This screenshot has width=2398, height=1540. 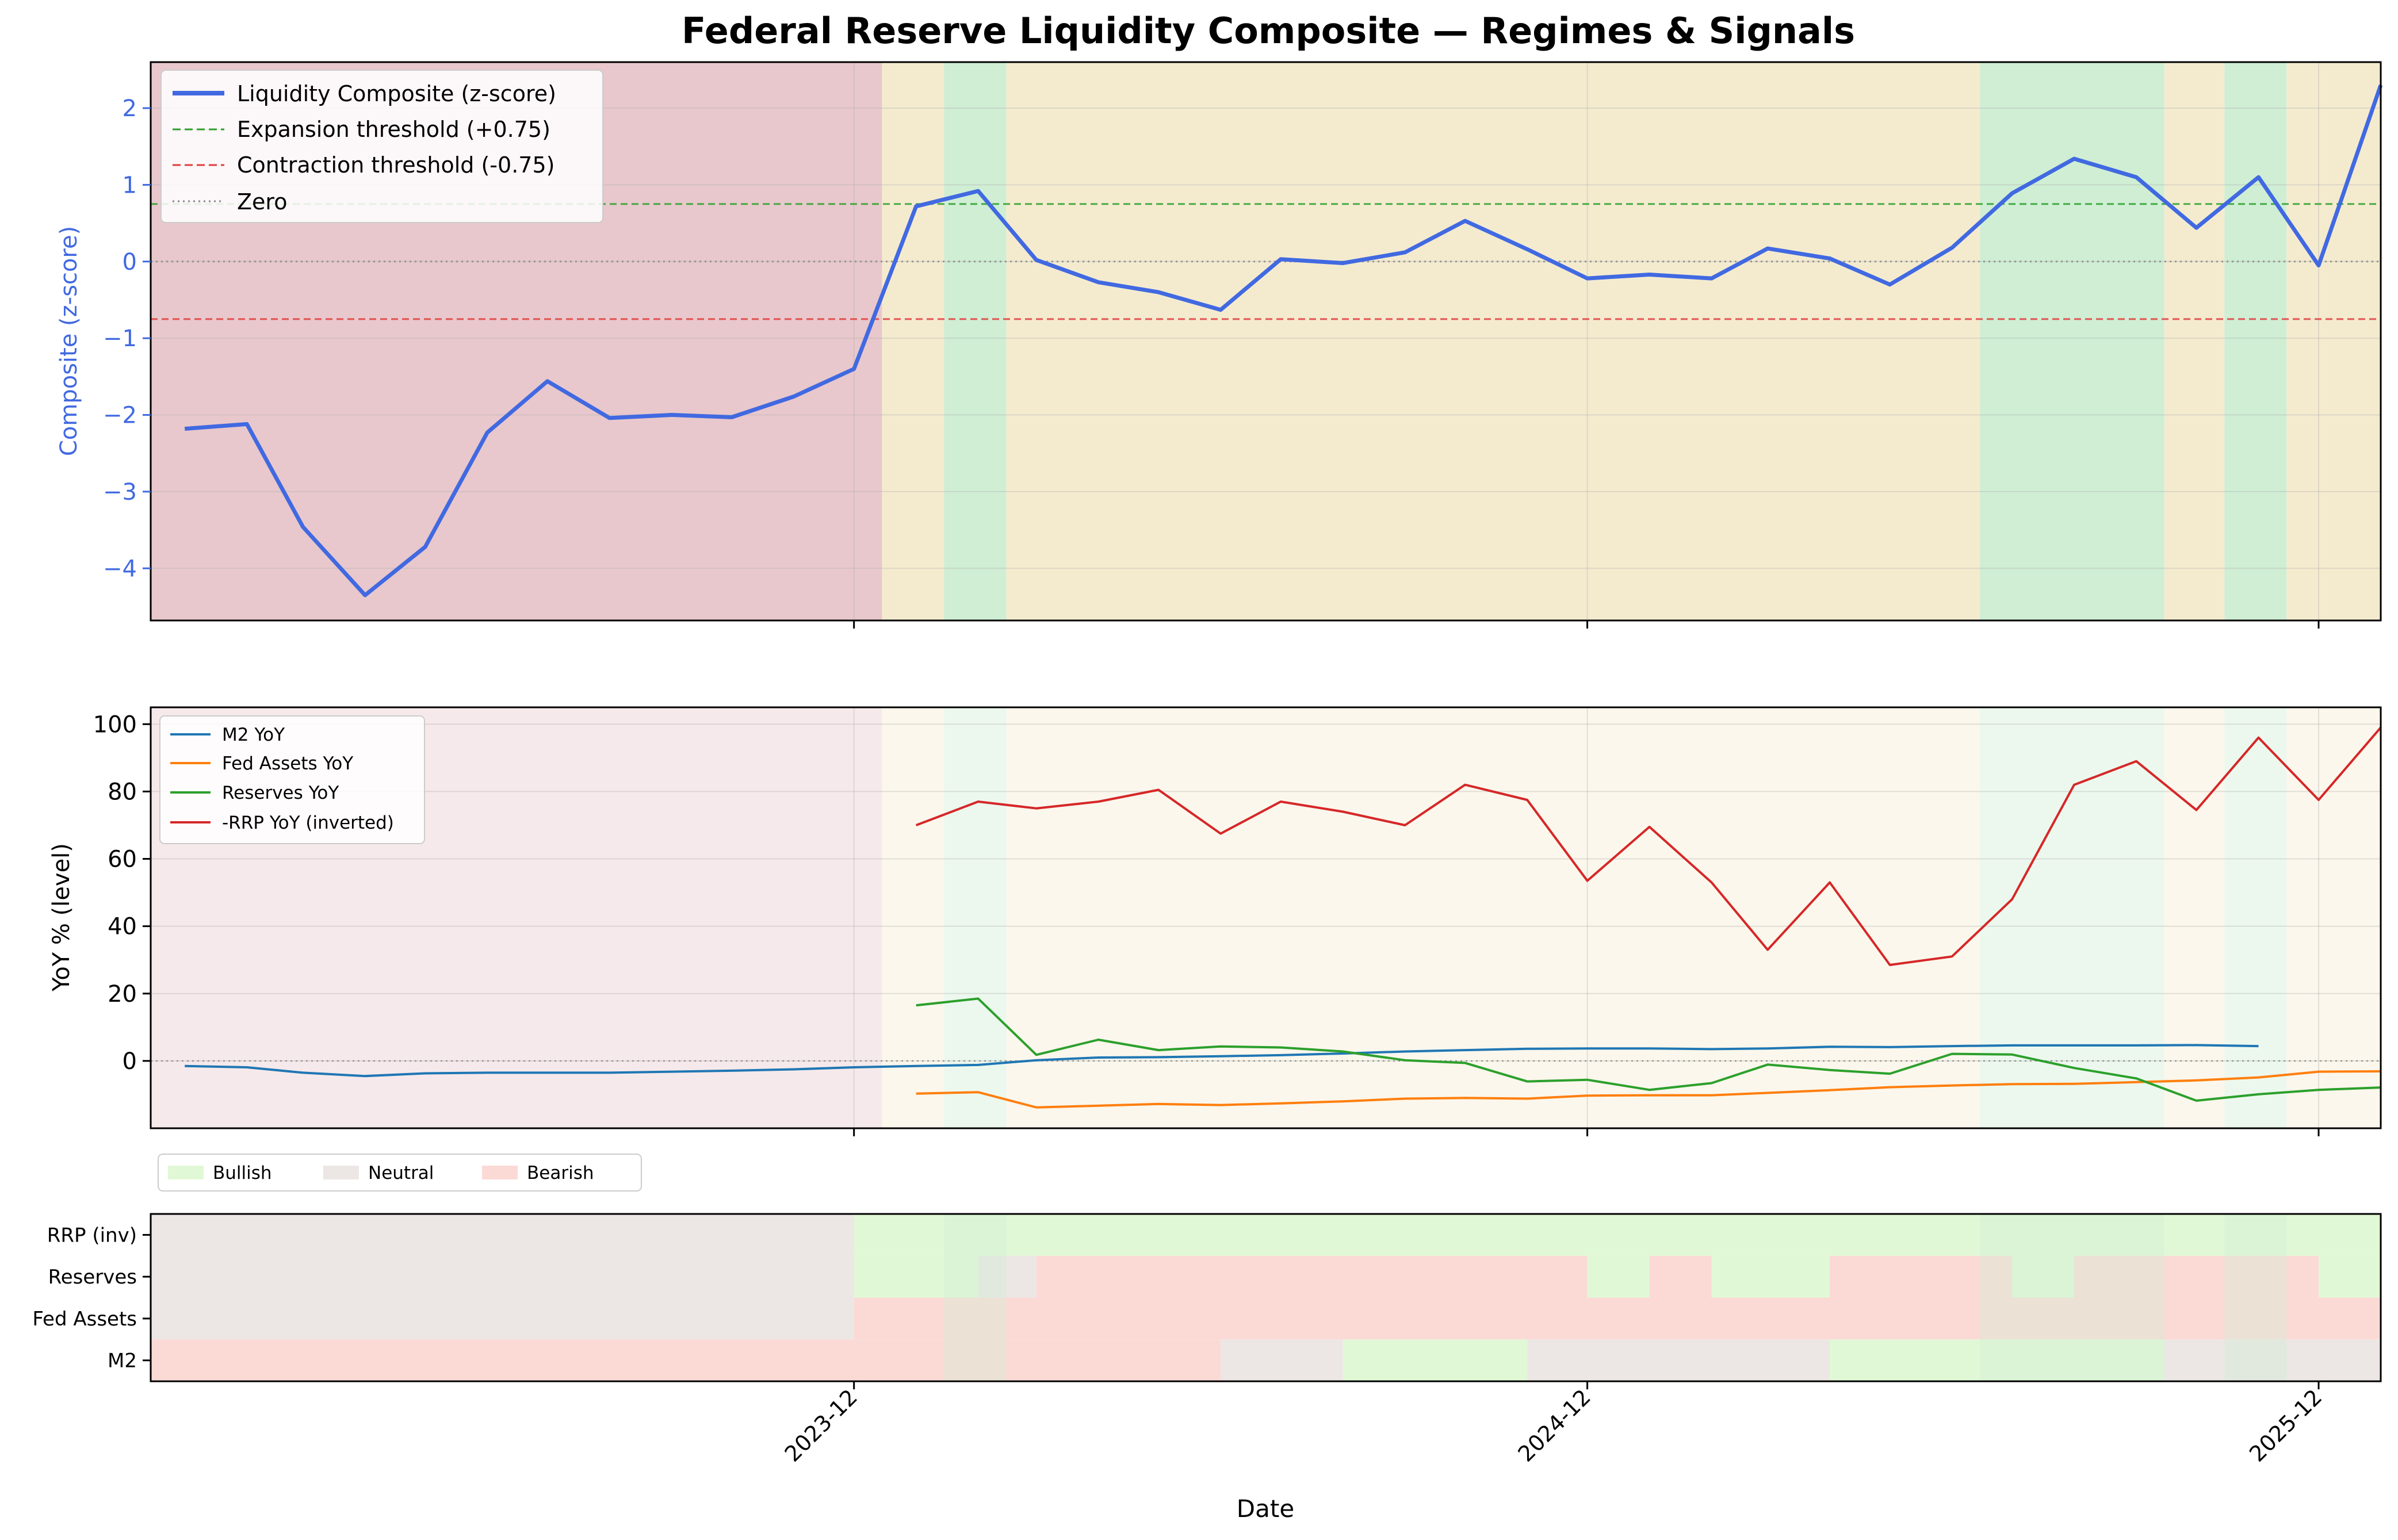 I want to click on y-tick-label: 60, so click(x=122, y=860).